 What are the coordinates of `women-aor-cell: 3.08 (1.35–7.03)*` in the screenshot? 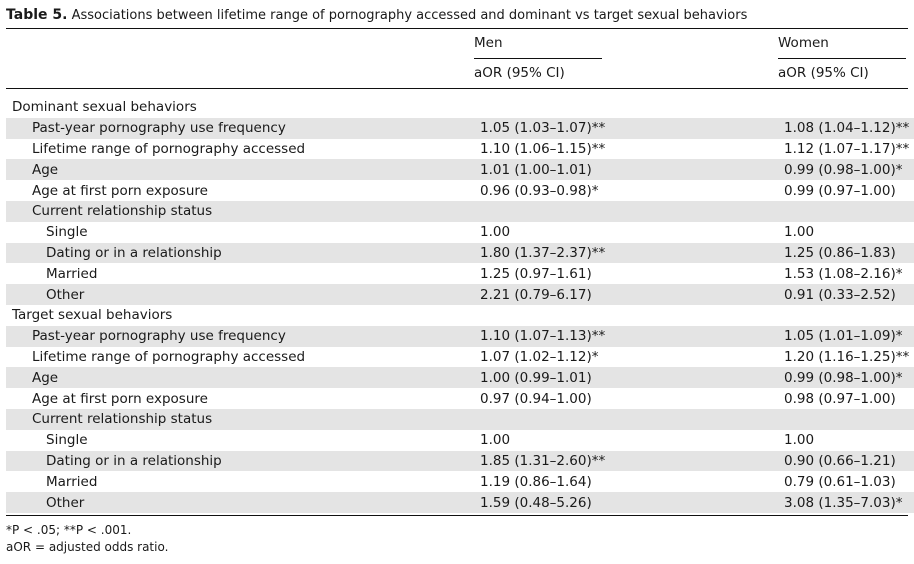 It's located at (849, 502).